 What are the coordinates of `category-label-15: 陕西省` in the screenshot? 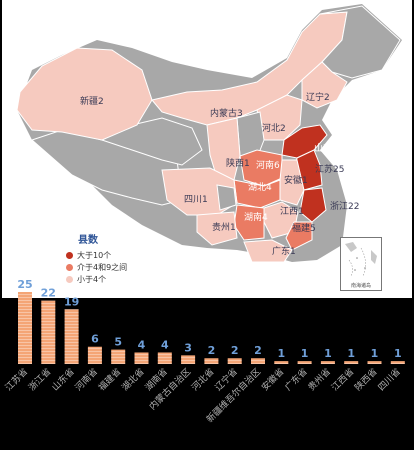 It's located at (366, 380).